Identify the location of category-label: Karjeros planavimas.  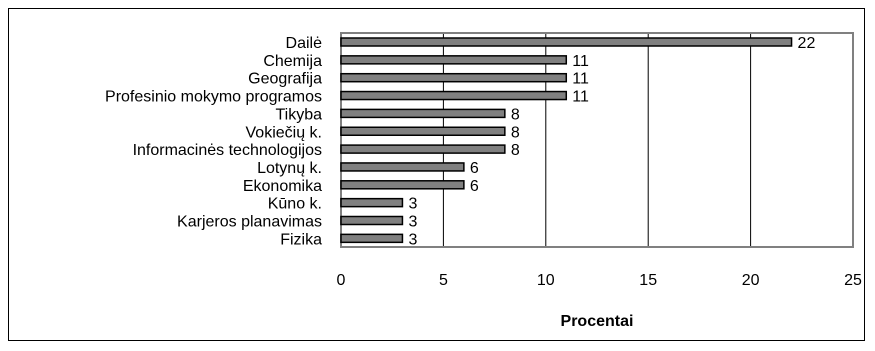
(249, 222).